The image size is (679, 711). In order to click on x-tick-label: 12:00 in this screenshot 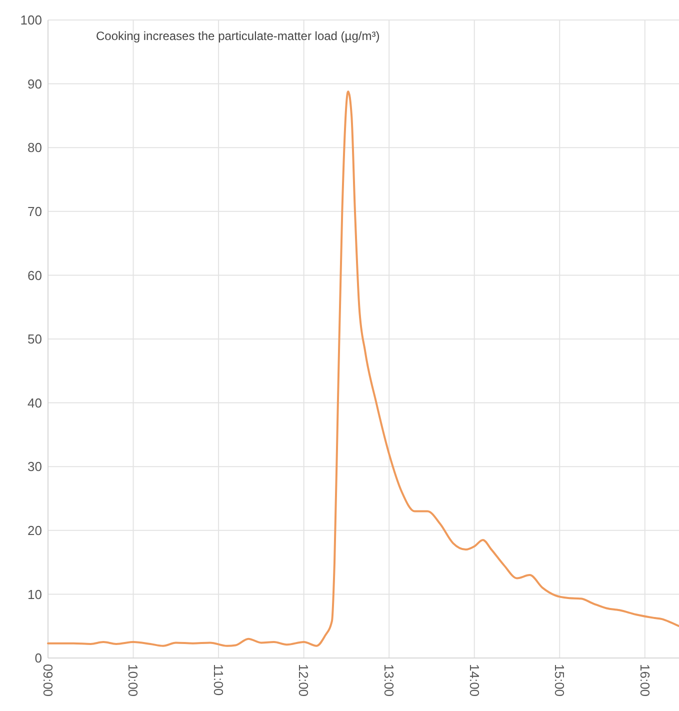, I will do `click(304, 680)`.